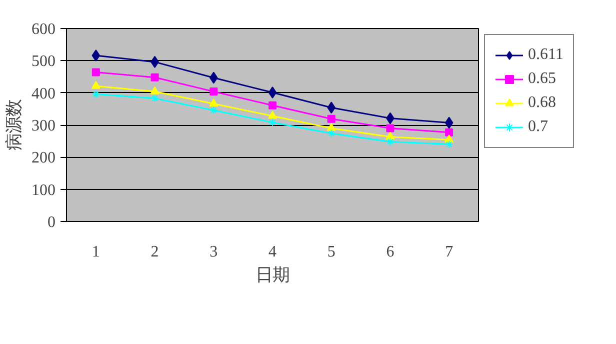 The width and height of the screenshot is (616, 344). Describe the element at coordinates (96, 252) in the screenshot. I see `x-tick-label: 1` at that location.